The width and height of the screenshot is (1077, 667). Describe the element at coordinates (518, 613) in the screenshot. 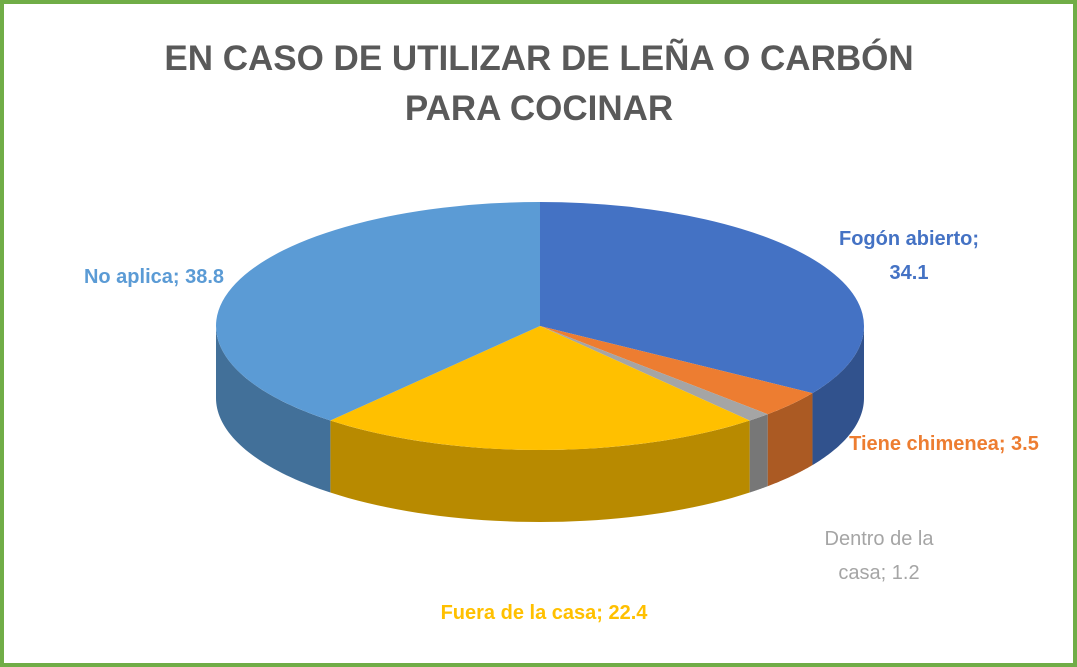

I see `label-category: Fuera de la casa` at that location.